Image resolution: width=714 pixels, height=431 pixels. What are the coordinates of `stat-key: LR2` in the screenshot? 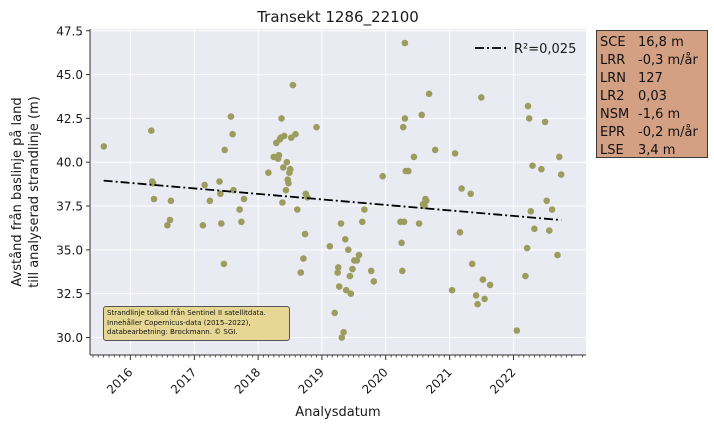 It's located at (612, 96).